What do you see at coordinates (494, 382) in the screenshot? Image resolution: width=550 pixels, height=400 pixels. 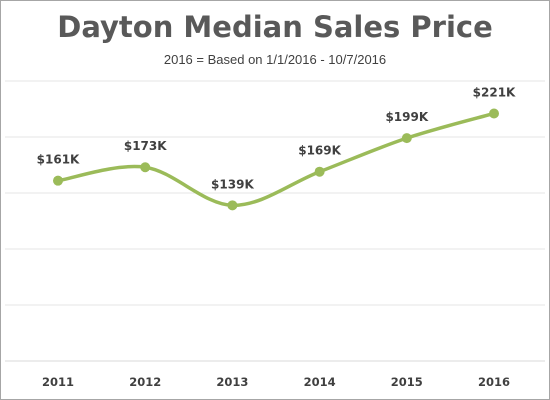 I see `x-tick-label: 2016` at bounding box center [494, 382].